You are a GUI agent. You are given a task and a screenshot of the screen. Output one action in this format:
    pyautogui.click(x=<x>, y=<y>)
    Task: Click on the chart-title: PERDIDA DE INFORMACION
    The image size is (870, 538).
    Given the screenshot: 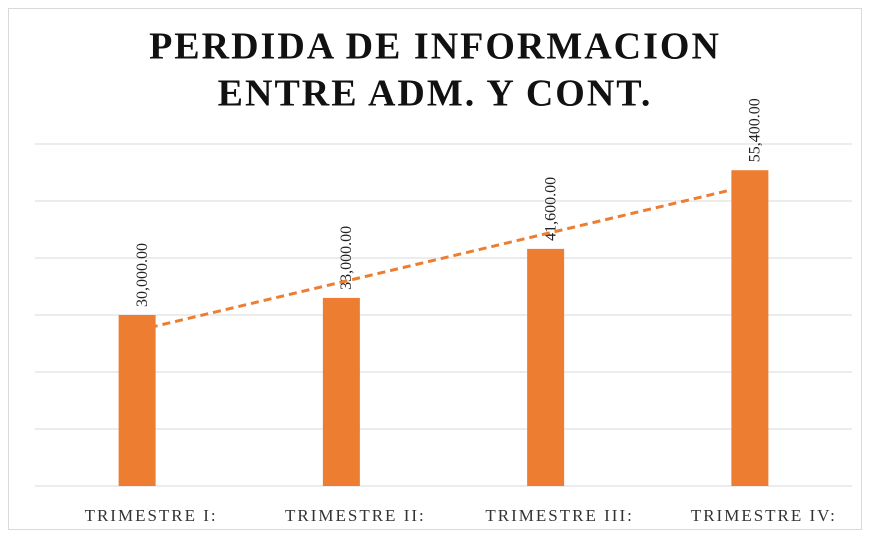 What is the action you would take?
    pyautogui.click(x=435, y=47)
    